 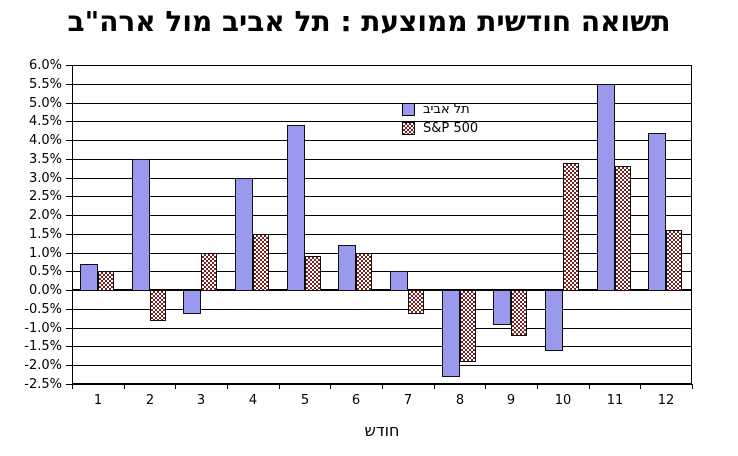 I want to click on legend-label-tel-aviv: תל אביב, so click(x=446, y=109).